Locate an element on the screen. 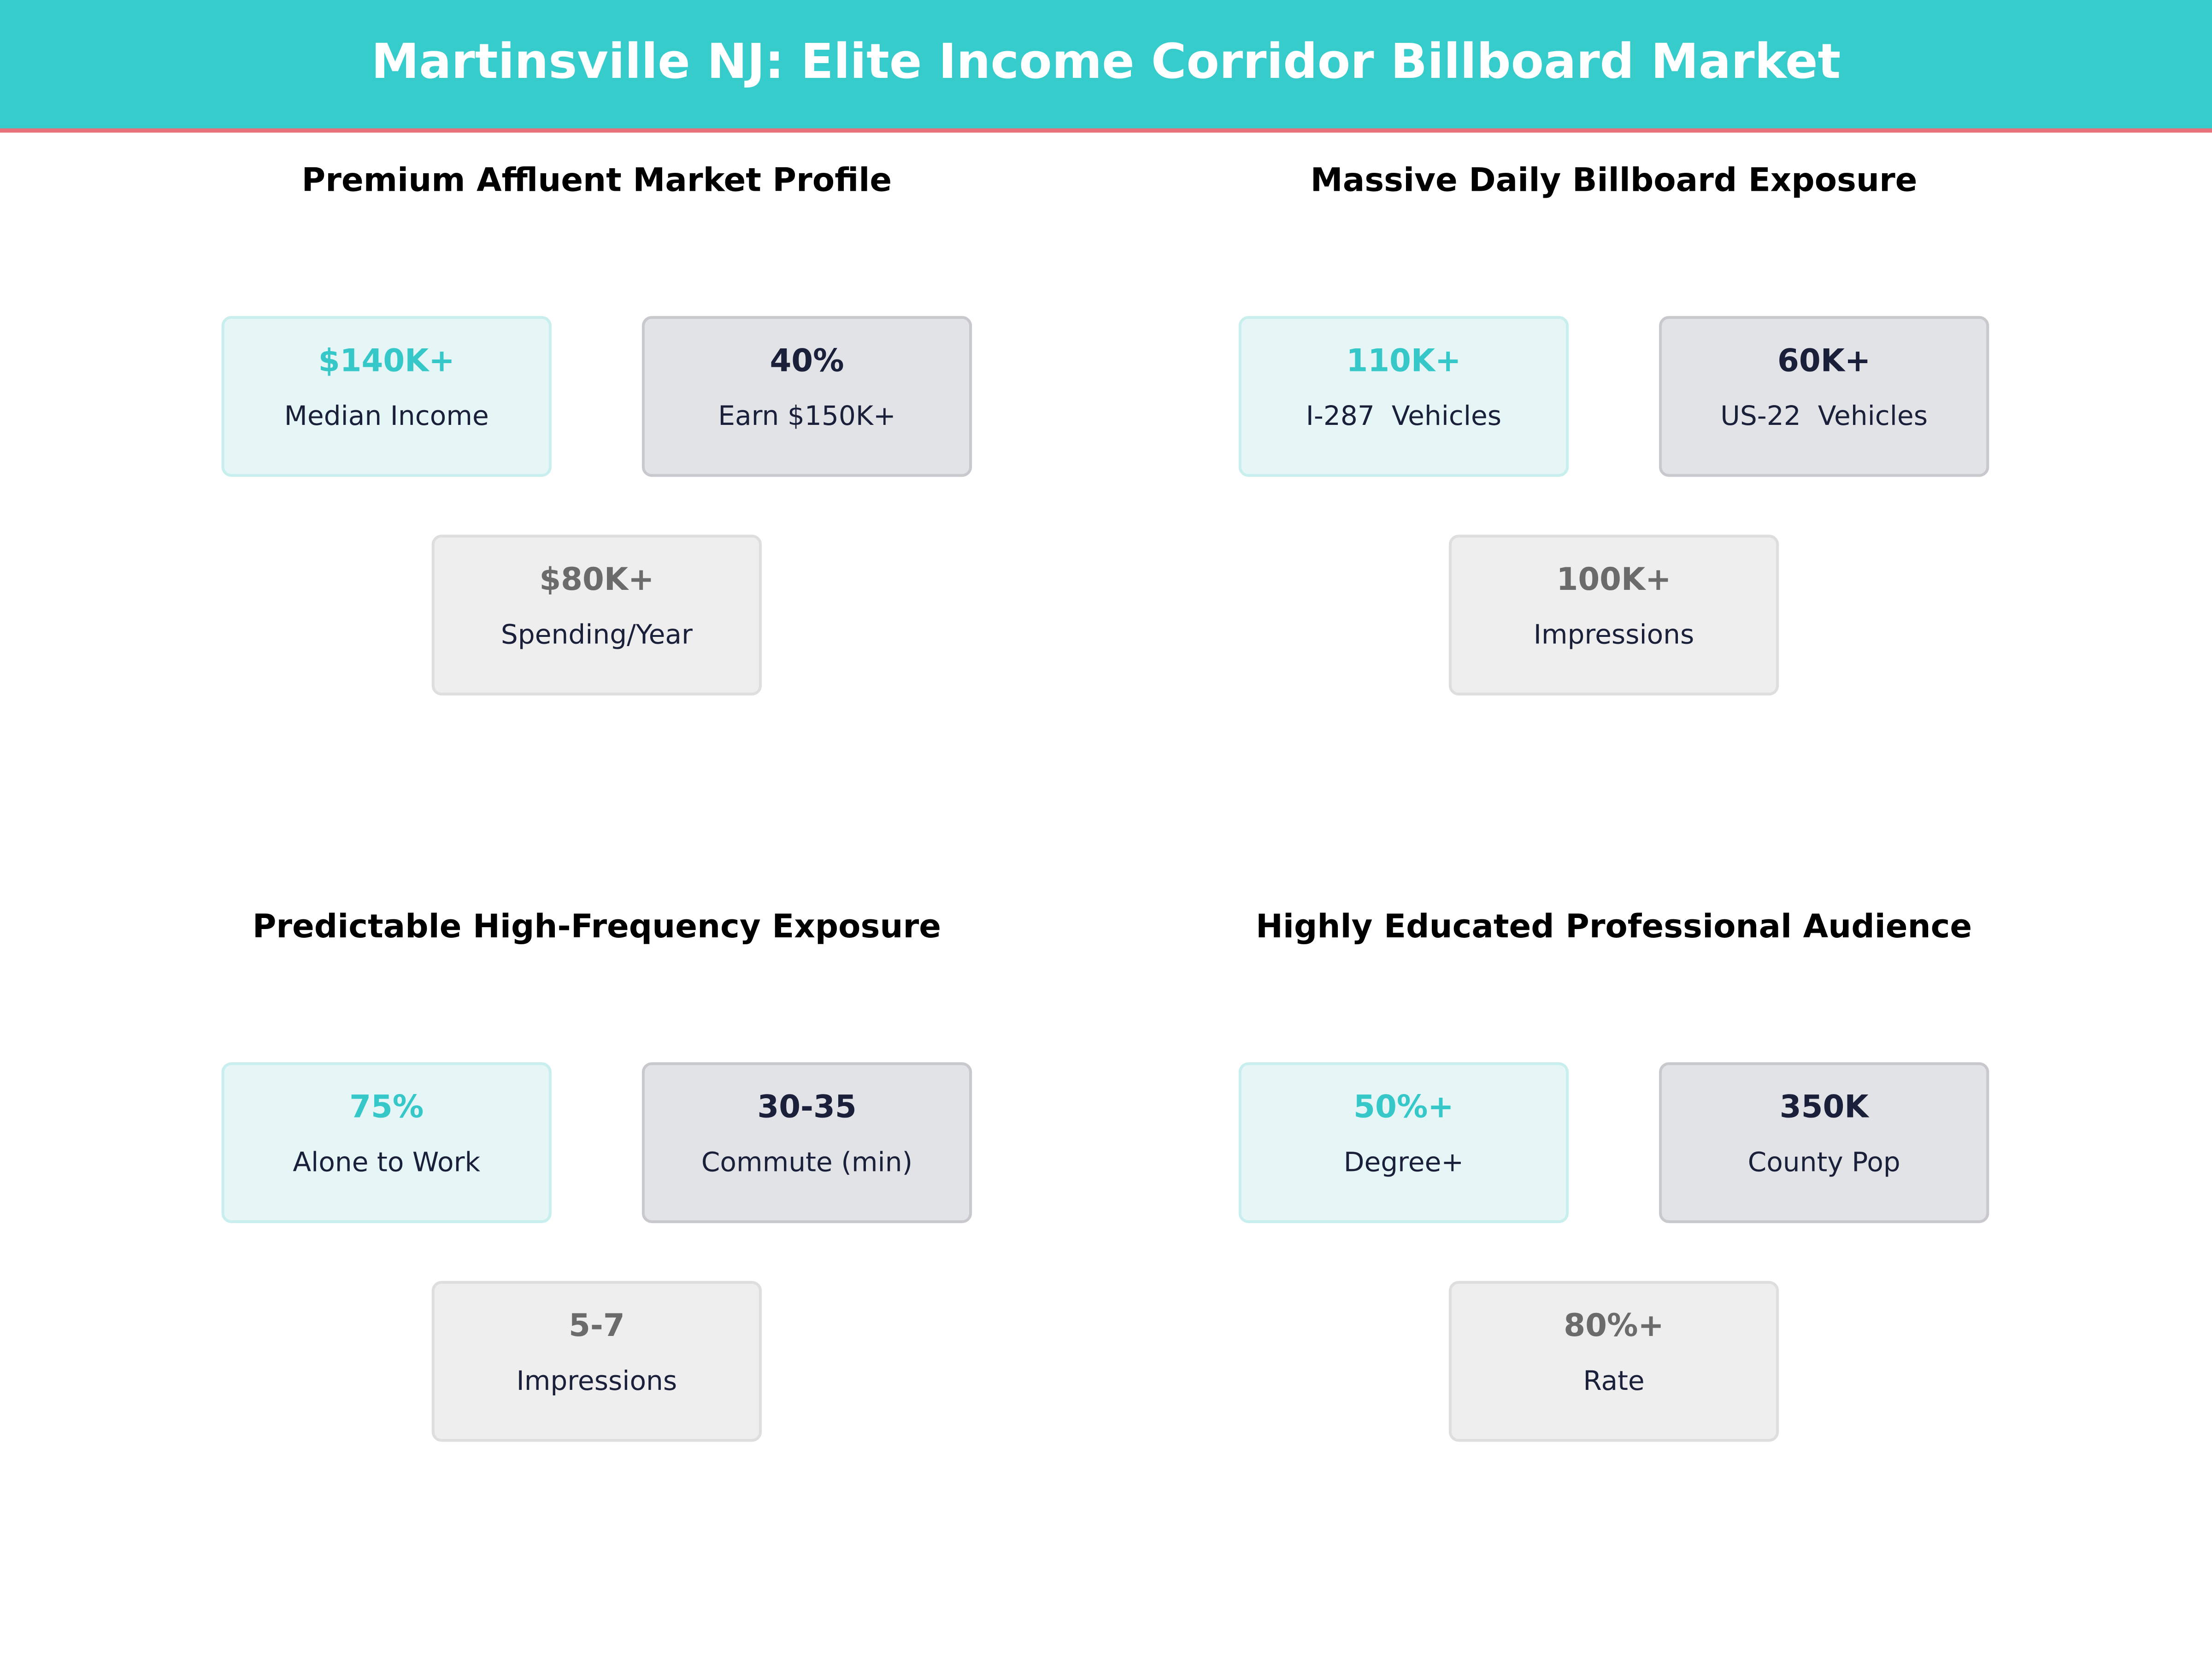 The height and width of the screenshot is (1659, 2212). card-value: 100K+ is located at coordinates (1613, 579).